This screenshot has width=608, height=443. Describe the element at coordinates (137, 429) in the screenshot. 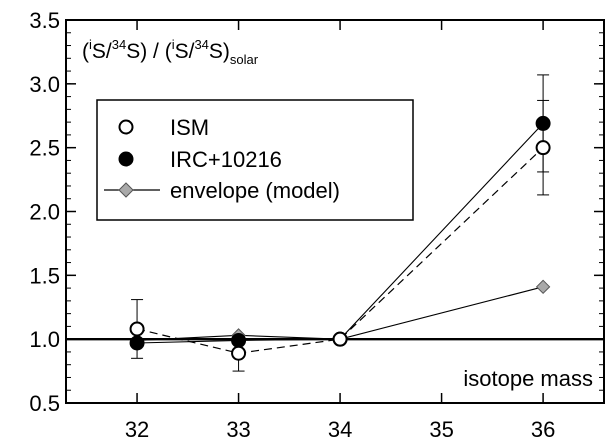

I see `x-tick-label: 32` at that location.